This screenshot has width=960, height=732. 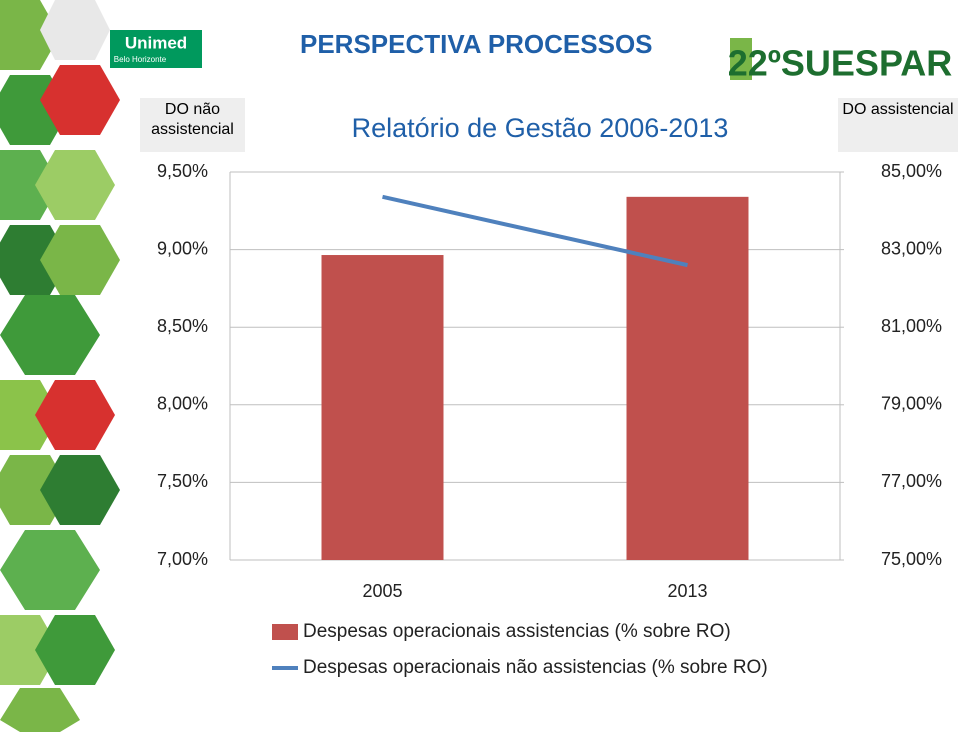 I want to click on y-tick-label: 8,00%, so click(x=182, y=404).